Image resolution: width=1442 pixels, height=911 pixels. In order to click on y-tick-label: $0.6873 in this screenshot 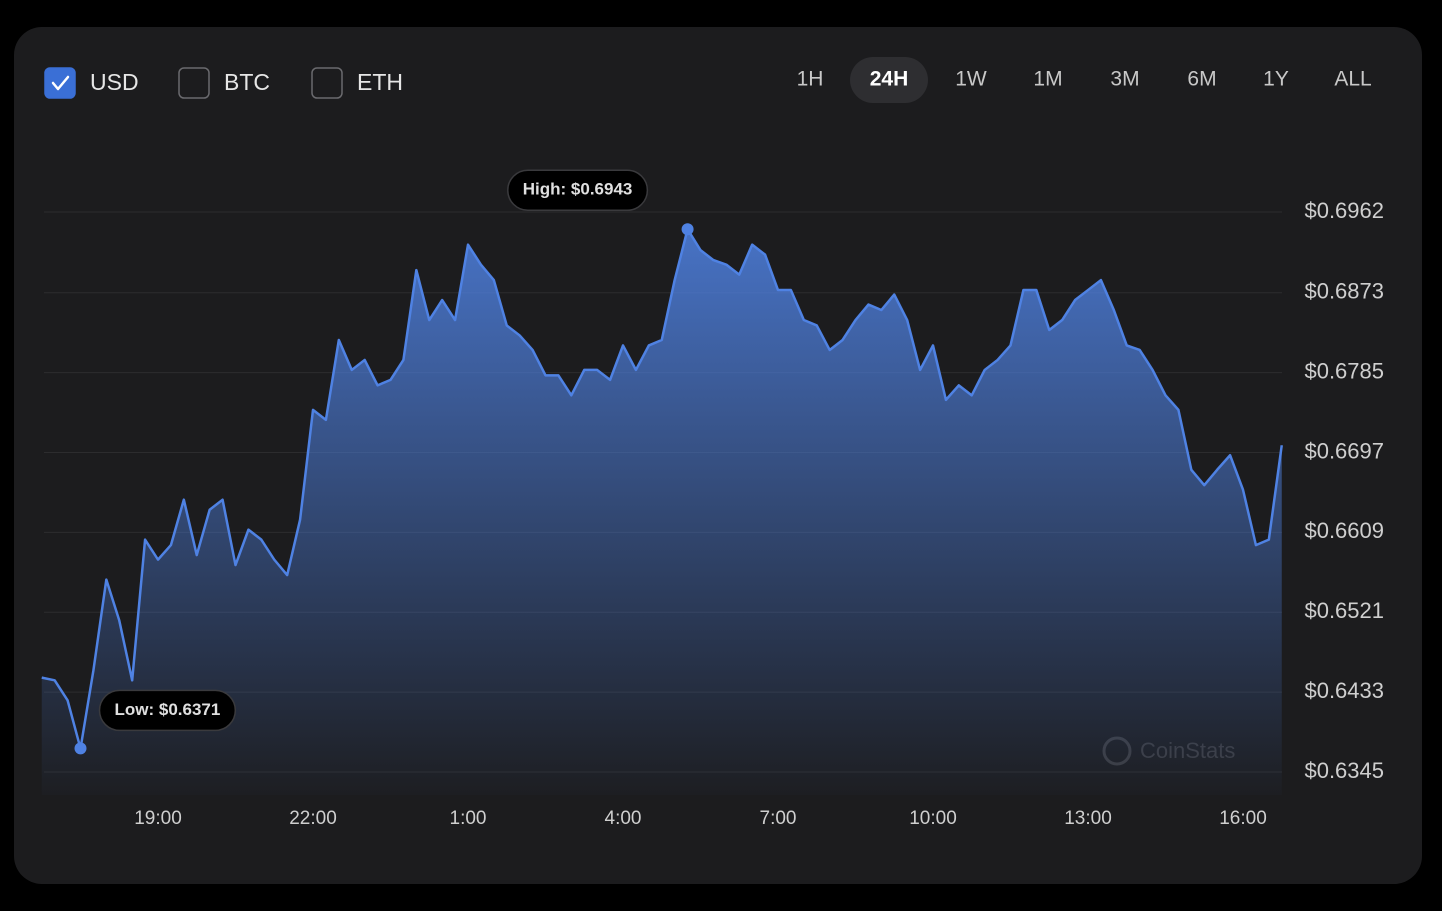, I will do `click(1344, 291)`.